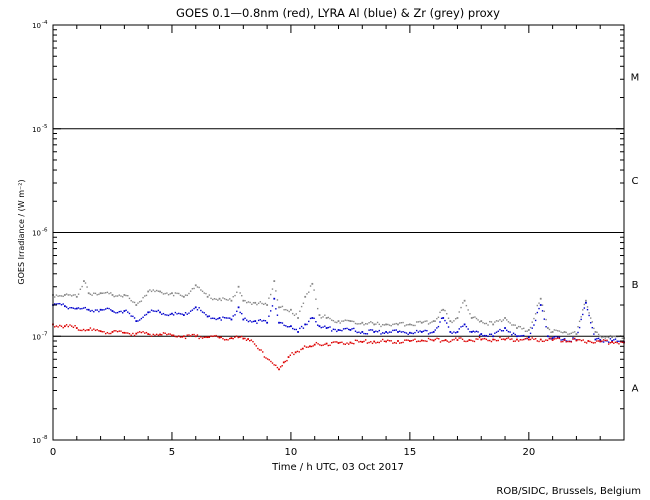 This screenshot has height=500, width=650. Describe the element at coordinates (410, 452) in the screenshot. I see `x-tick-label: 15` at that location.